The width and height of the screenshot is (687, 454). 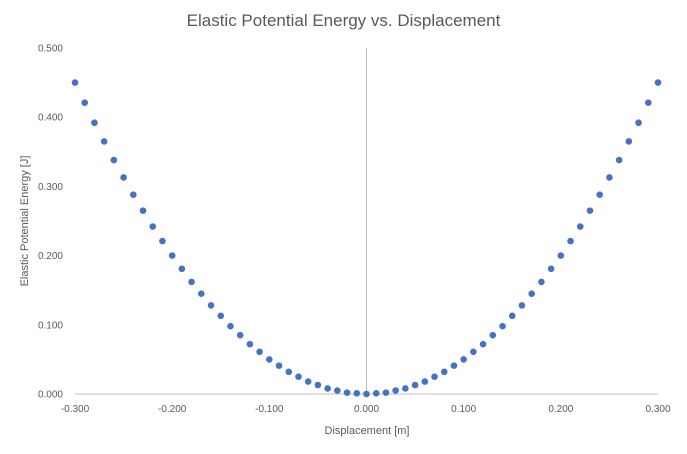 I want to click on y-tick-label: 0.000, so click(x=50, y=395).